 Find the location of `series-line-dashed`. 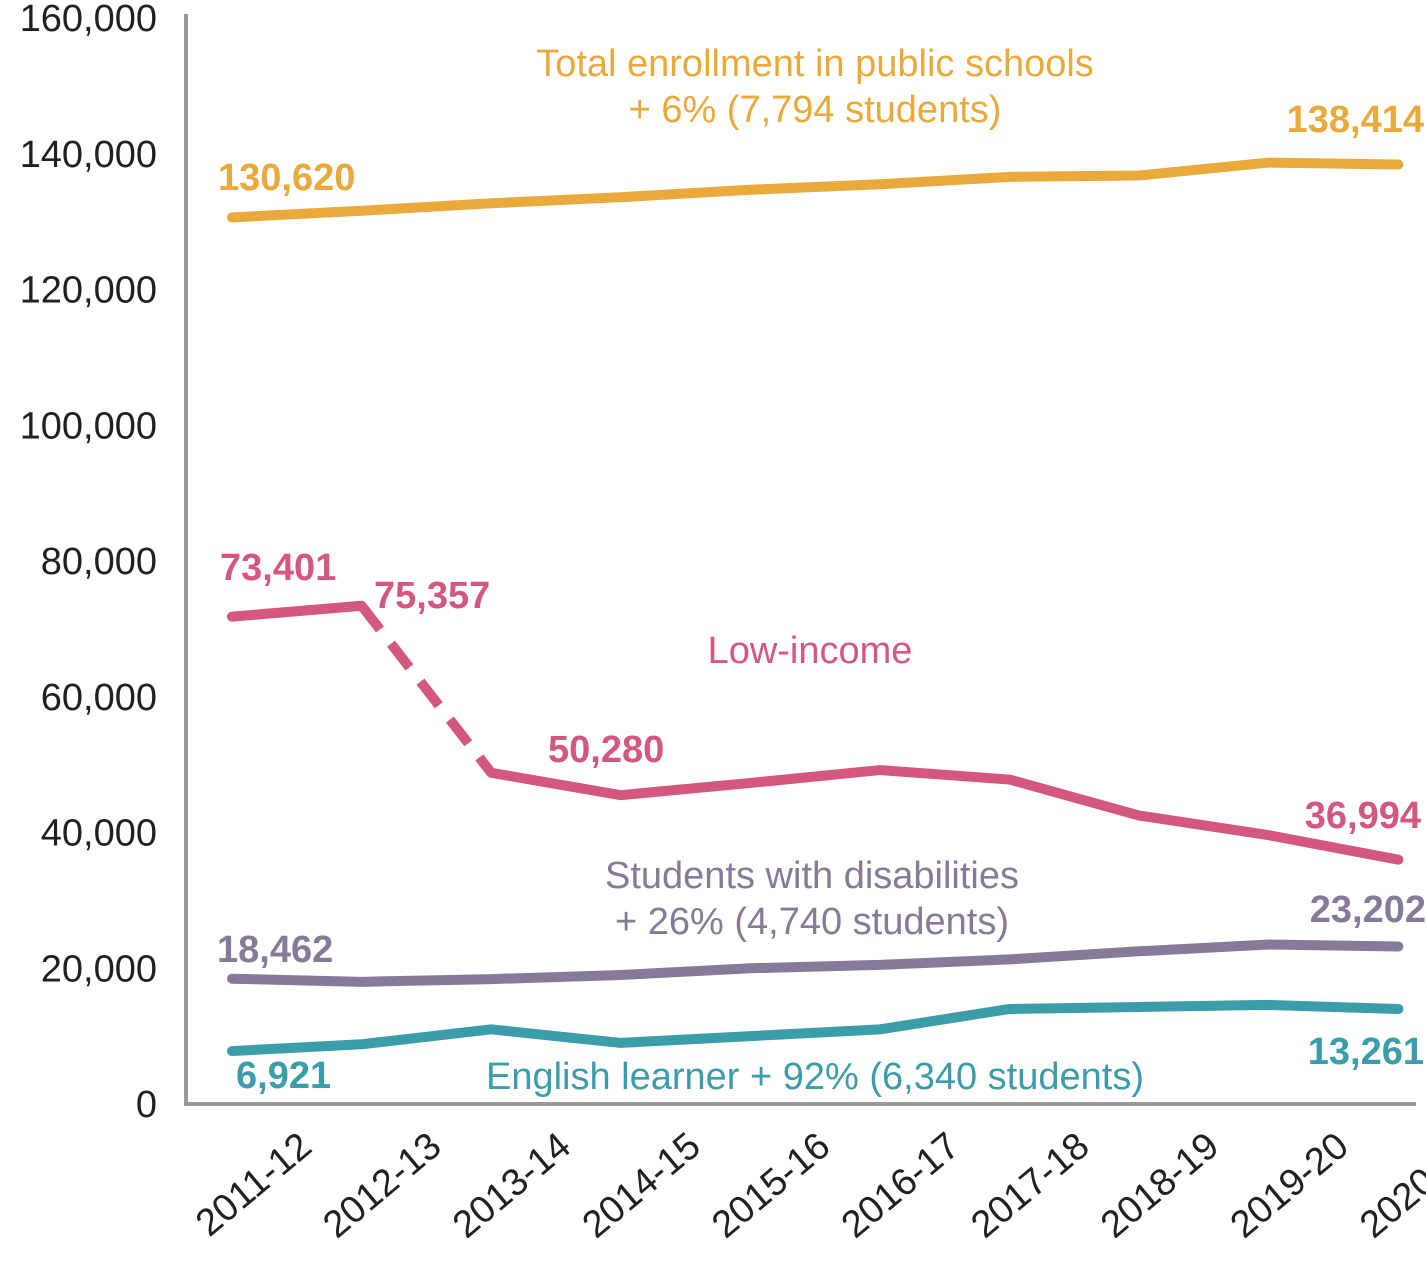

series-line-dashed is located at coordinates (426, 689).